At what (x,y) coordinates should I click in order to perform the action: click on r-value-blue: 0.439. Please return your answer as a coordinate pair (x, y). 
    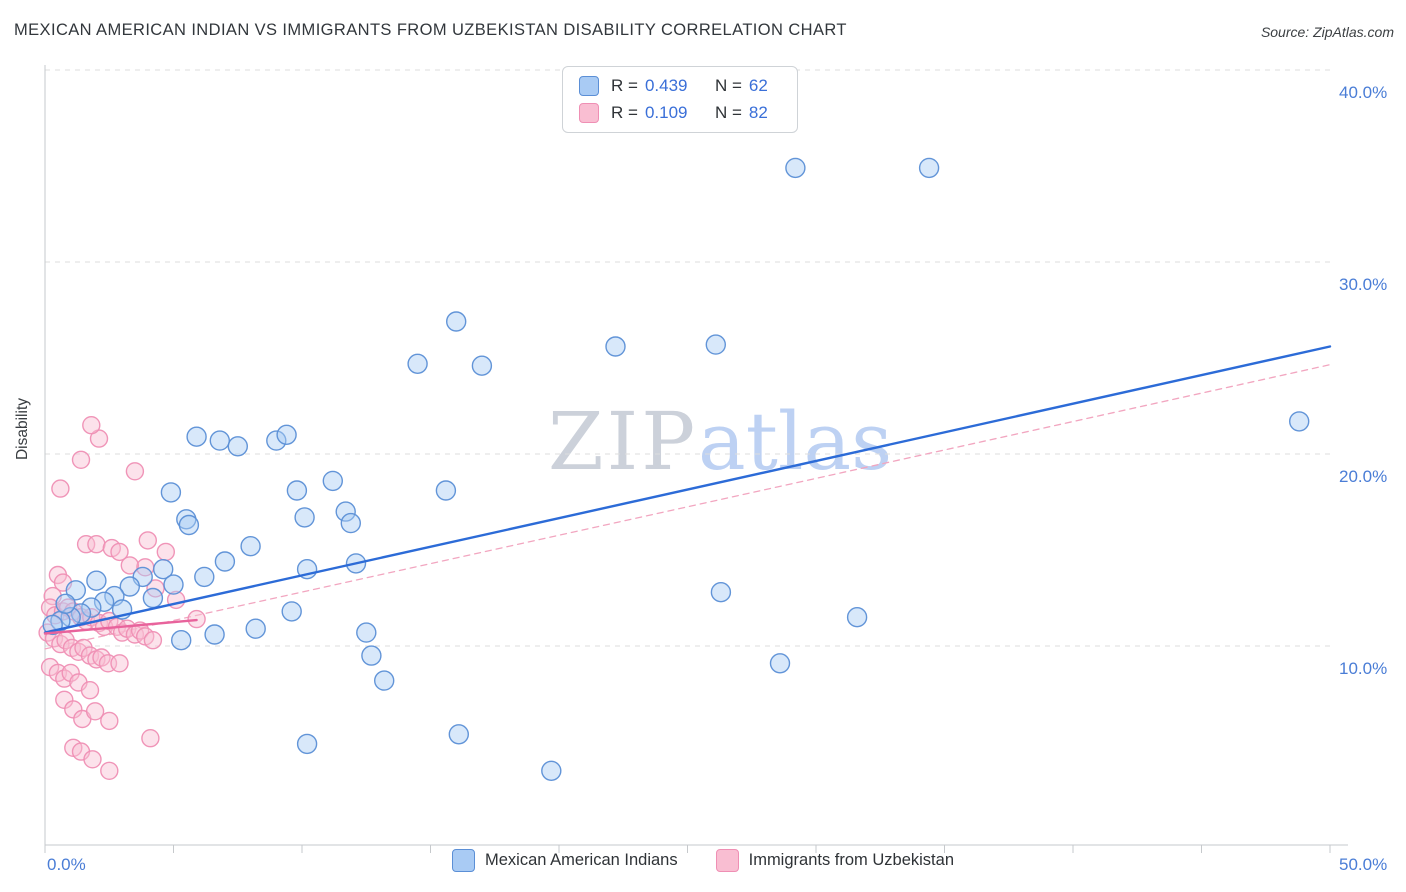
    Looking at the image, I should click on (666, 85).